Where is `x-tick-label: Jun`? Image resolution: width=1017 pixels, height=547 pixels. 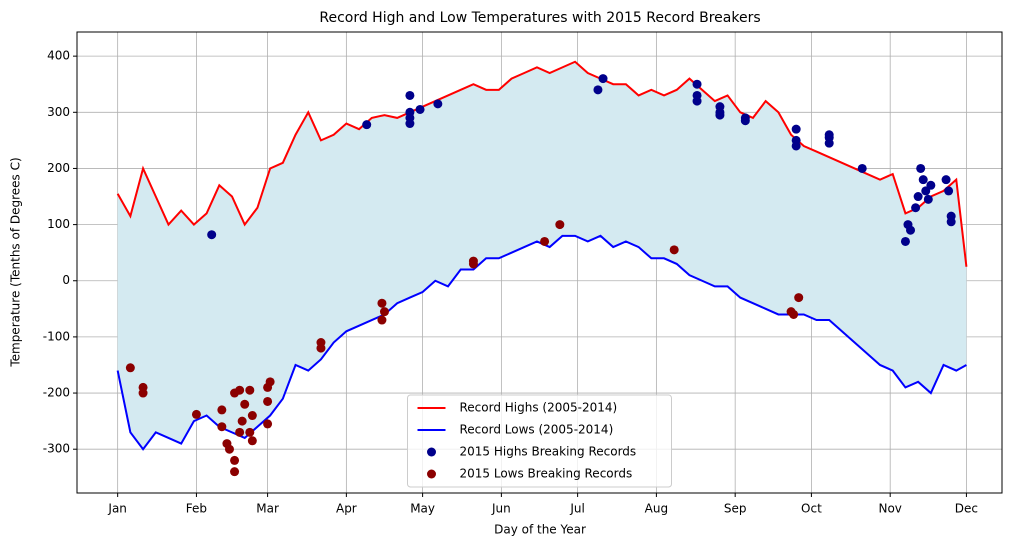 x-tick-label: Jun is located at coordinates (501, 509).